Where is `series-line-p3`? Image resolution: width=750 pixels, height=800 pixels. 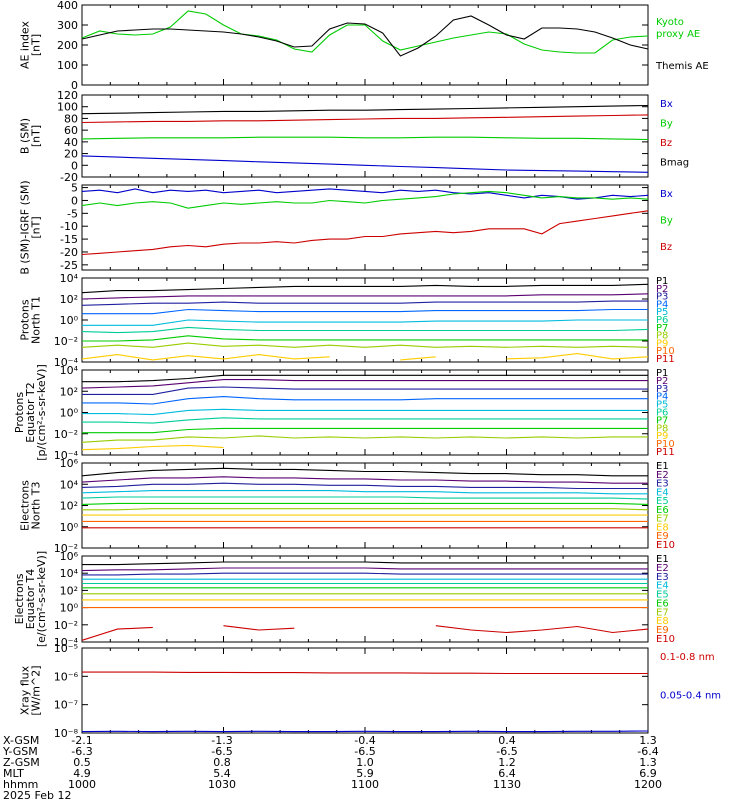
series-line-p3 is located at coordinates (364, 303).